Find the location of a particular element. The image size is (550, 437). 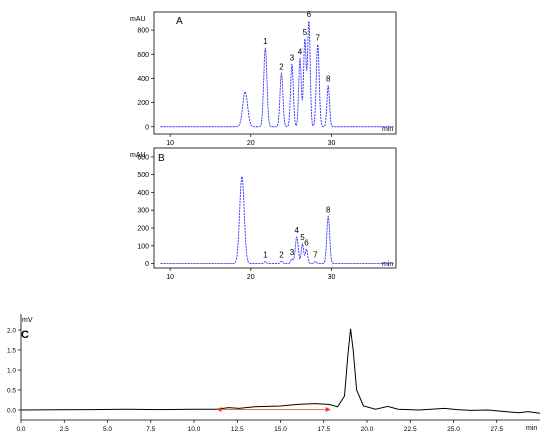

panel-a-y-tick-label: 800 is located at coordinates (143, 31).